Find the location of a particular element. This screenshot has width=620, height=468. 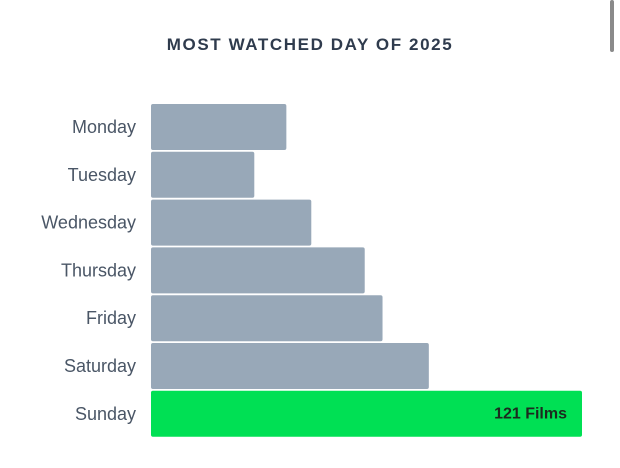

category-label-monday: Monday is located at coordinates (104, 127).